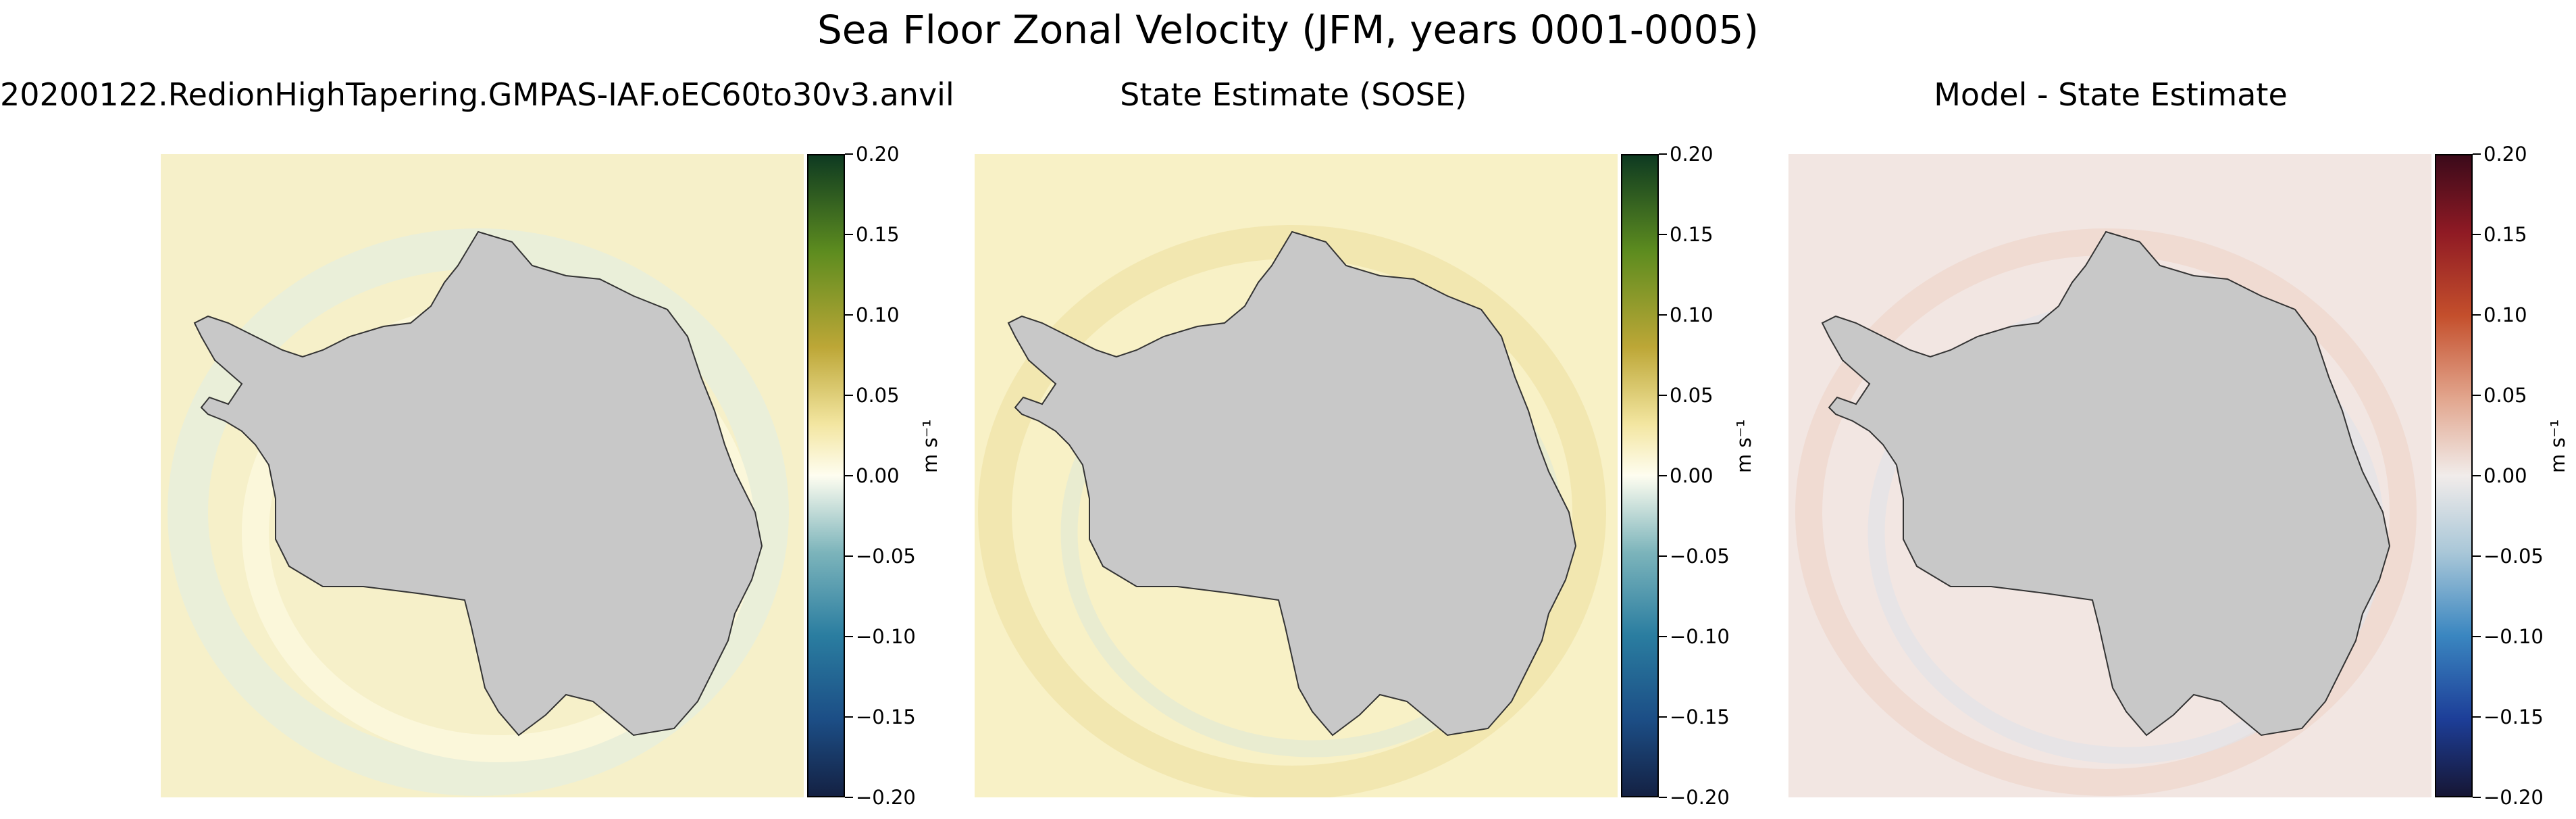 This screenshot has width=2576, height=819. Describe the element at coordinates (2513, 637) in the screenshot. I see `panel-3-tick-label: −0.10` at that location.